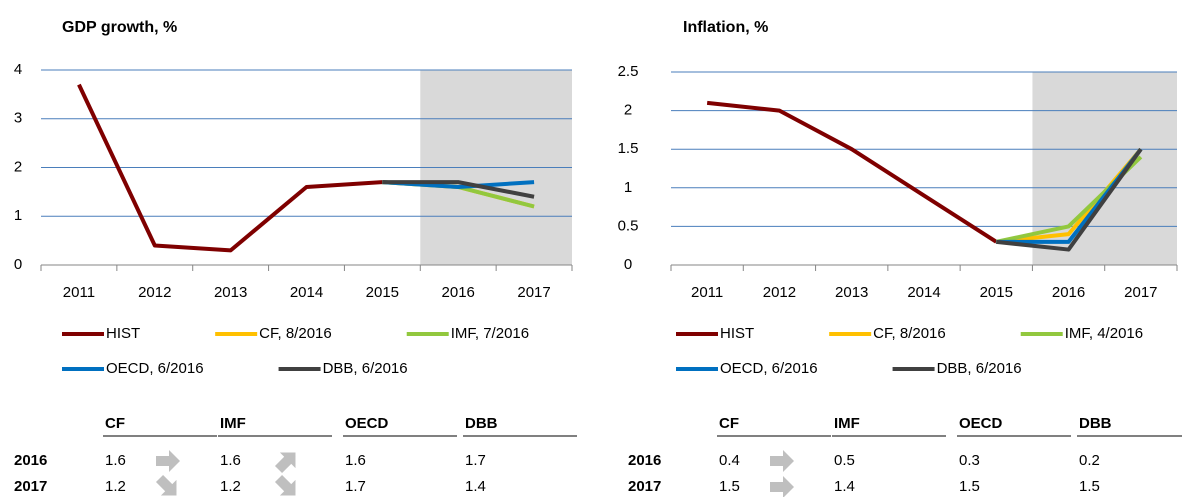  I want to click on cell-value: 0.3, so click(969, 460).